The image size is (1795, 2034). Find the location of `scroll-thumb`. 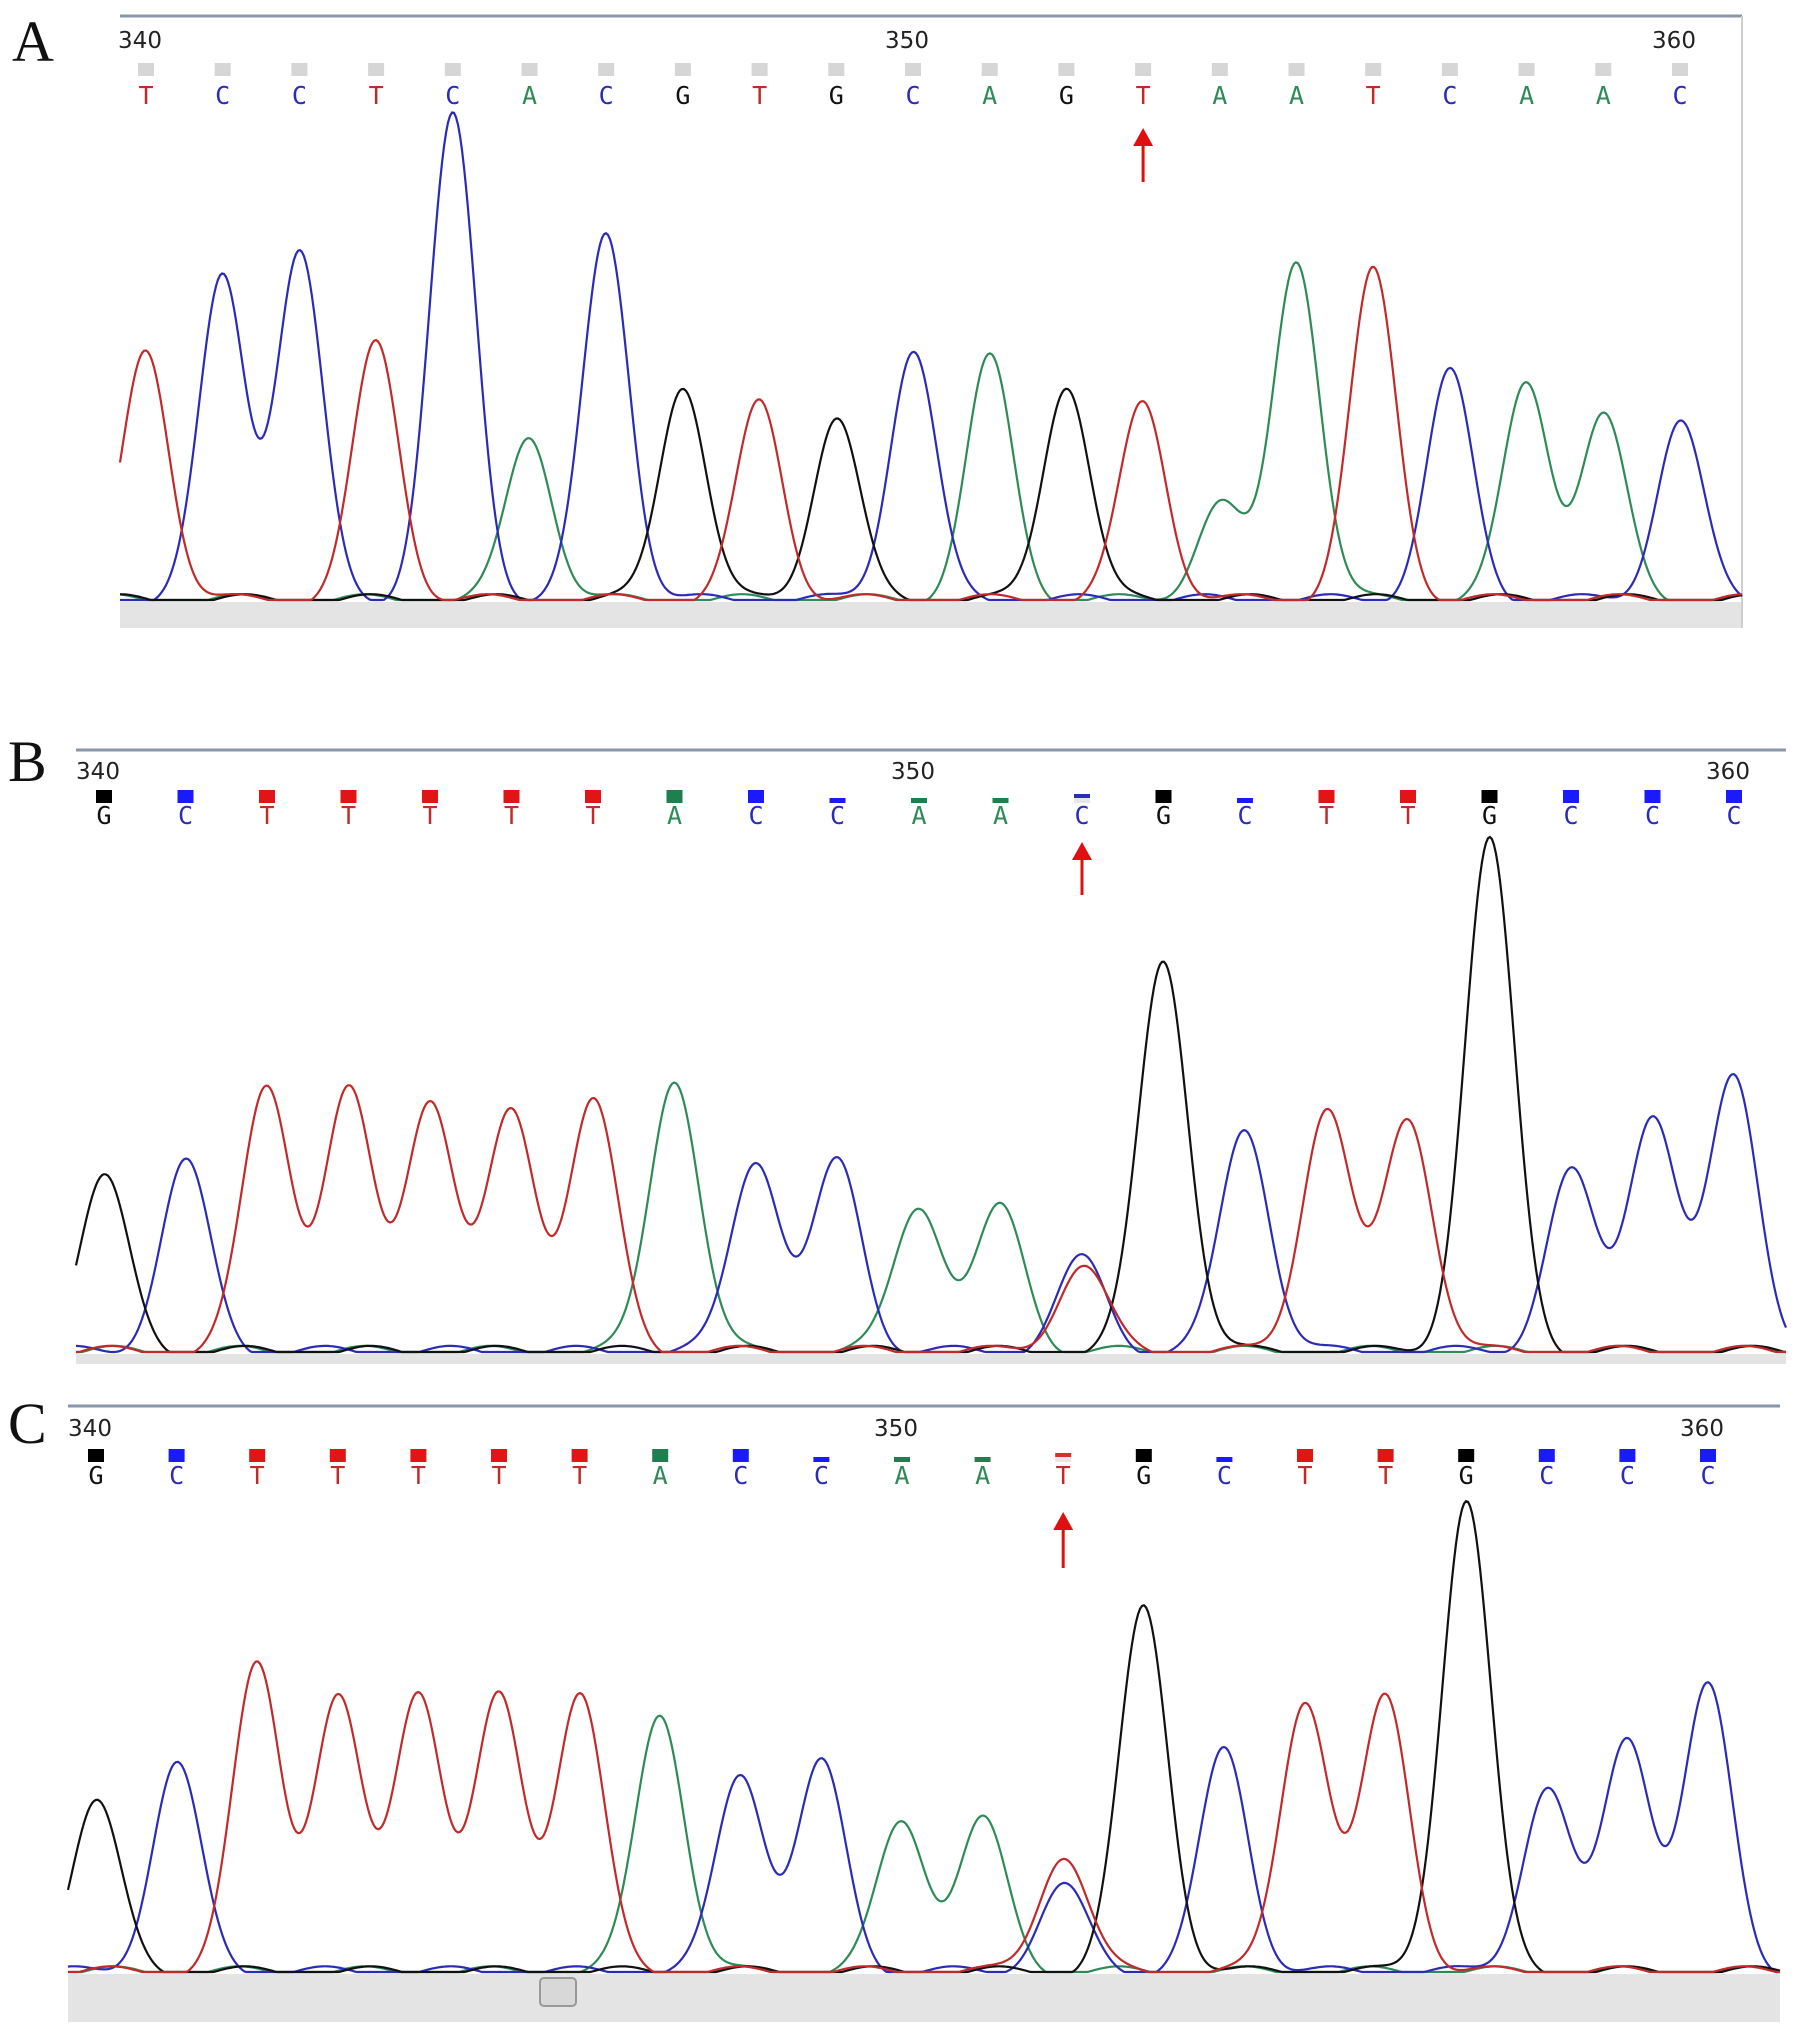

scroll-thumb is located at coordinates (558, 1992).